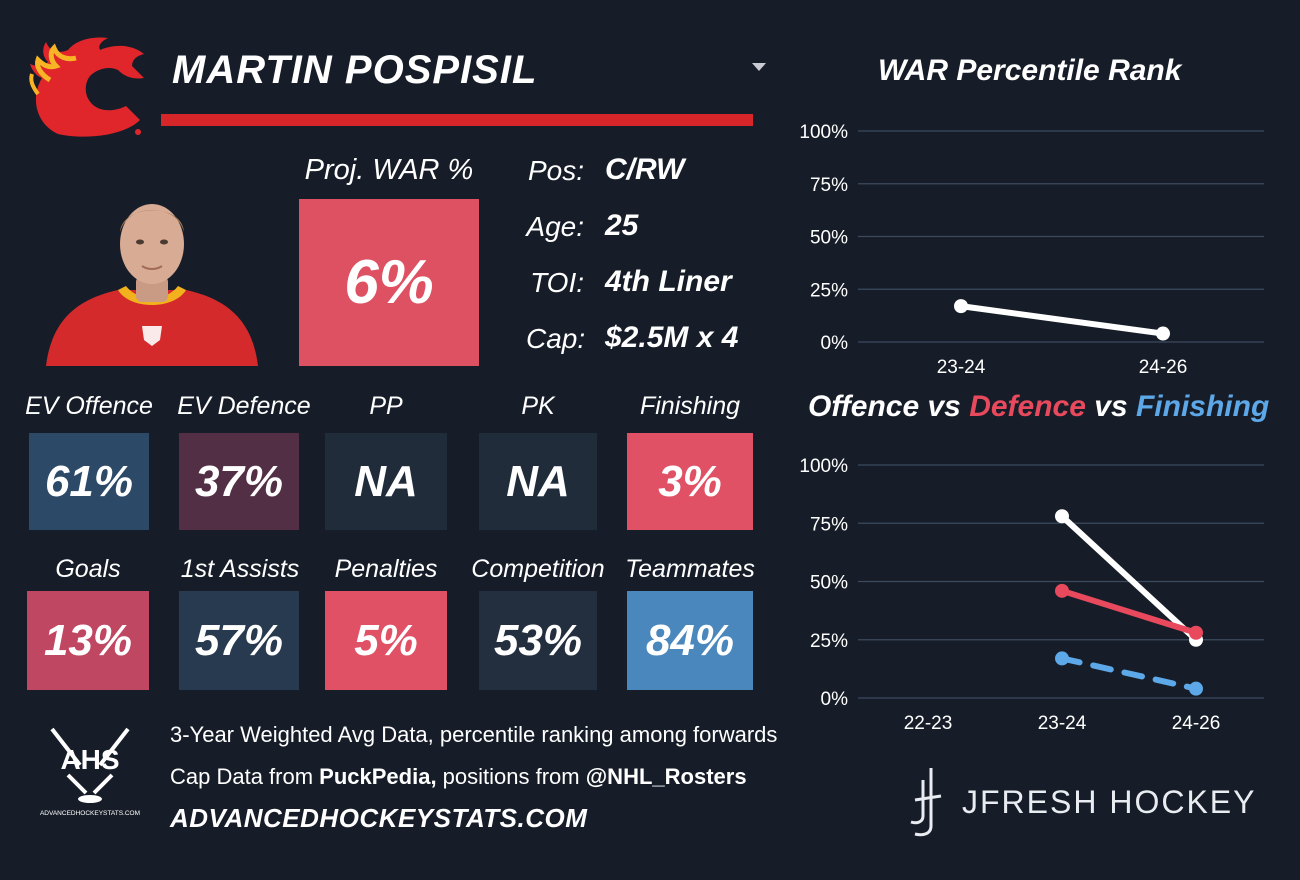 This screenshot has height=880, width=1300. I want to click on war-chart-title: WAR Percentile Rank, so click(1030, 70).